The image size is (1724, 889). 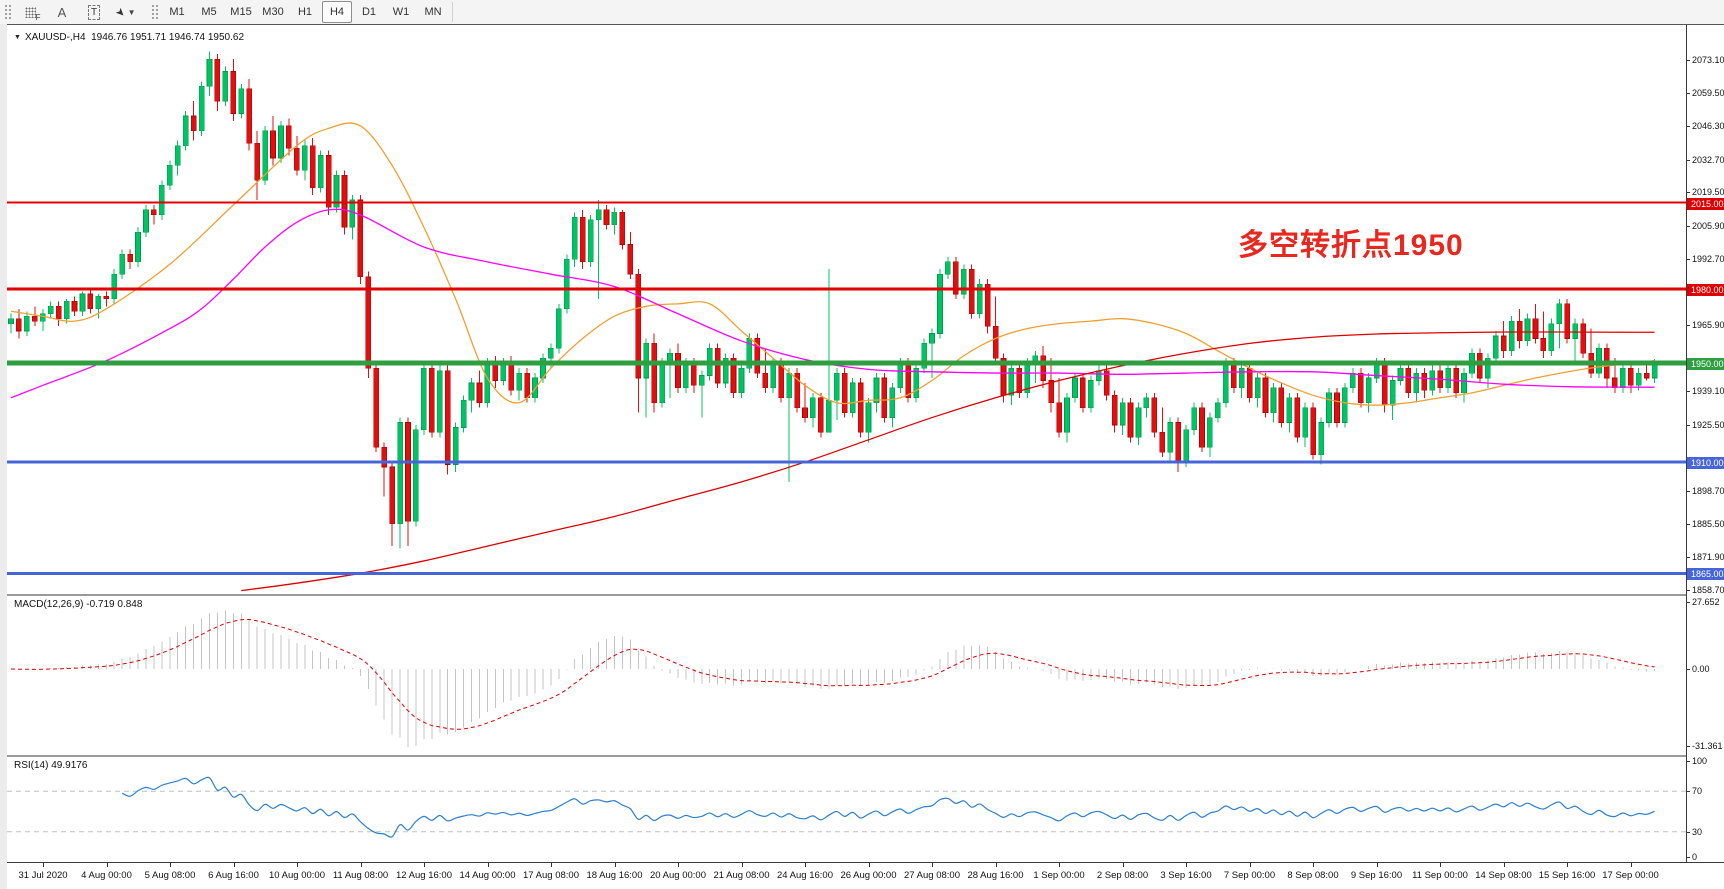 I want to click on date-label: 24 Aug 16:00, so click(x=805, y=875).